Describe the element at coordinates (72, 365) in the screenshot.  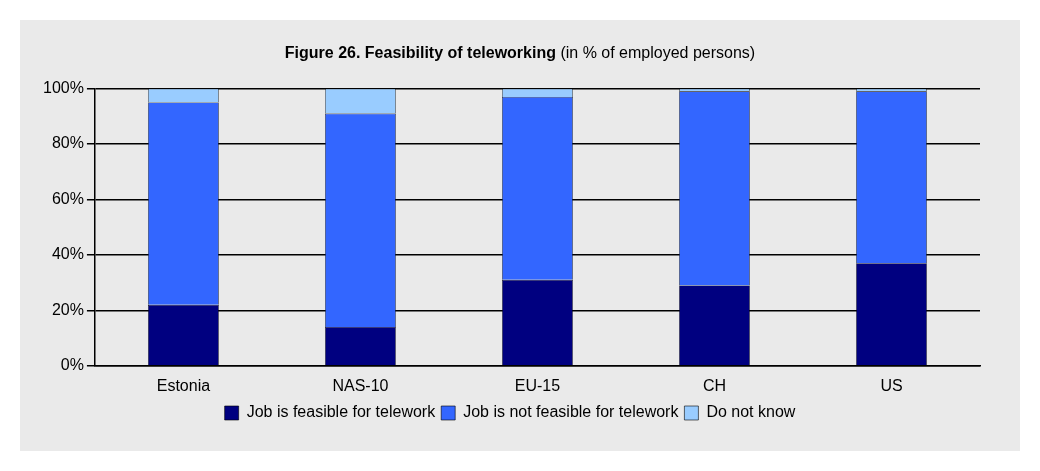
I see `y-tick-label: 0%` at that location.